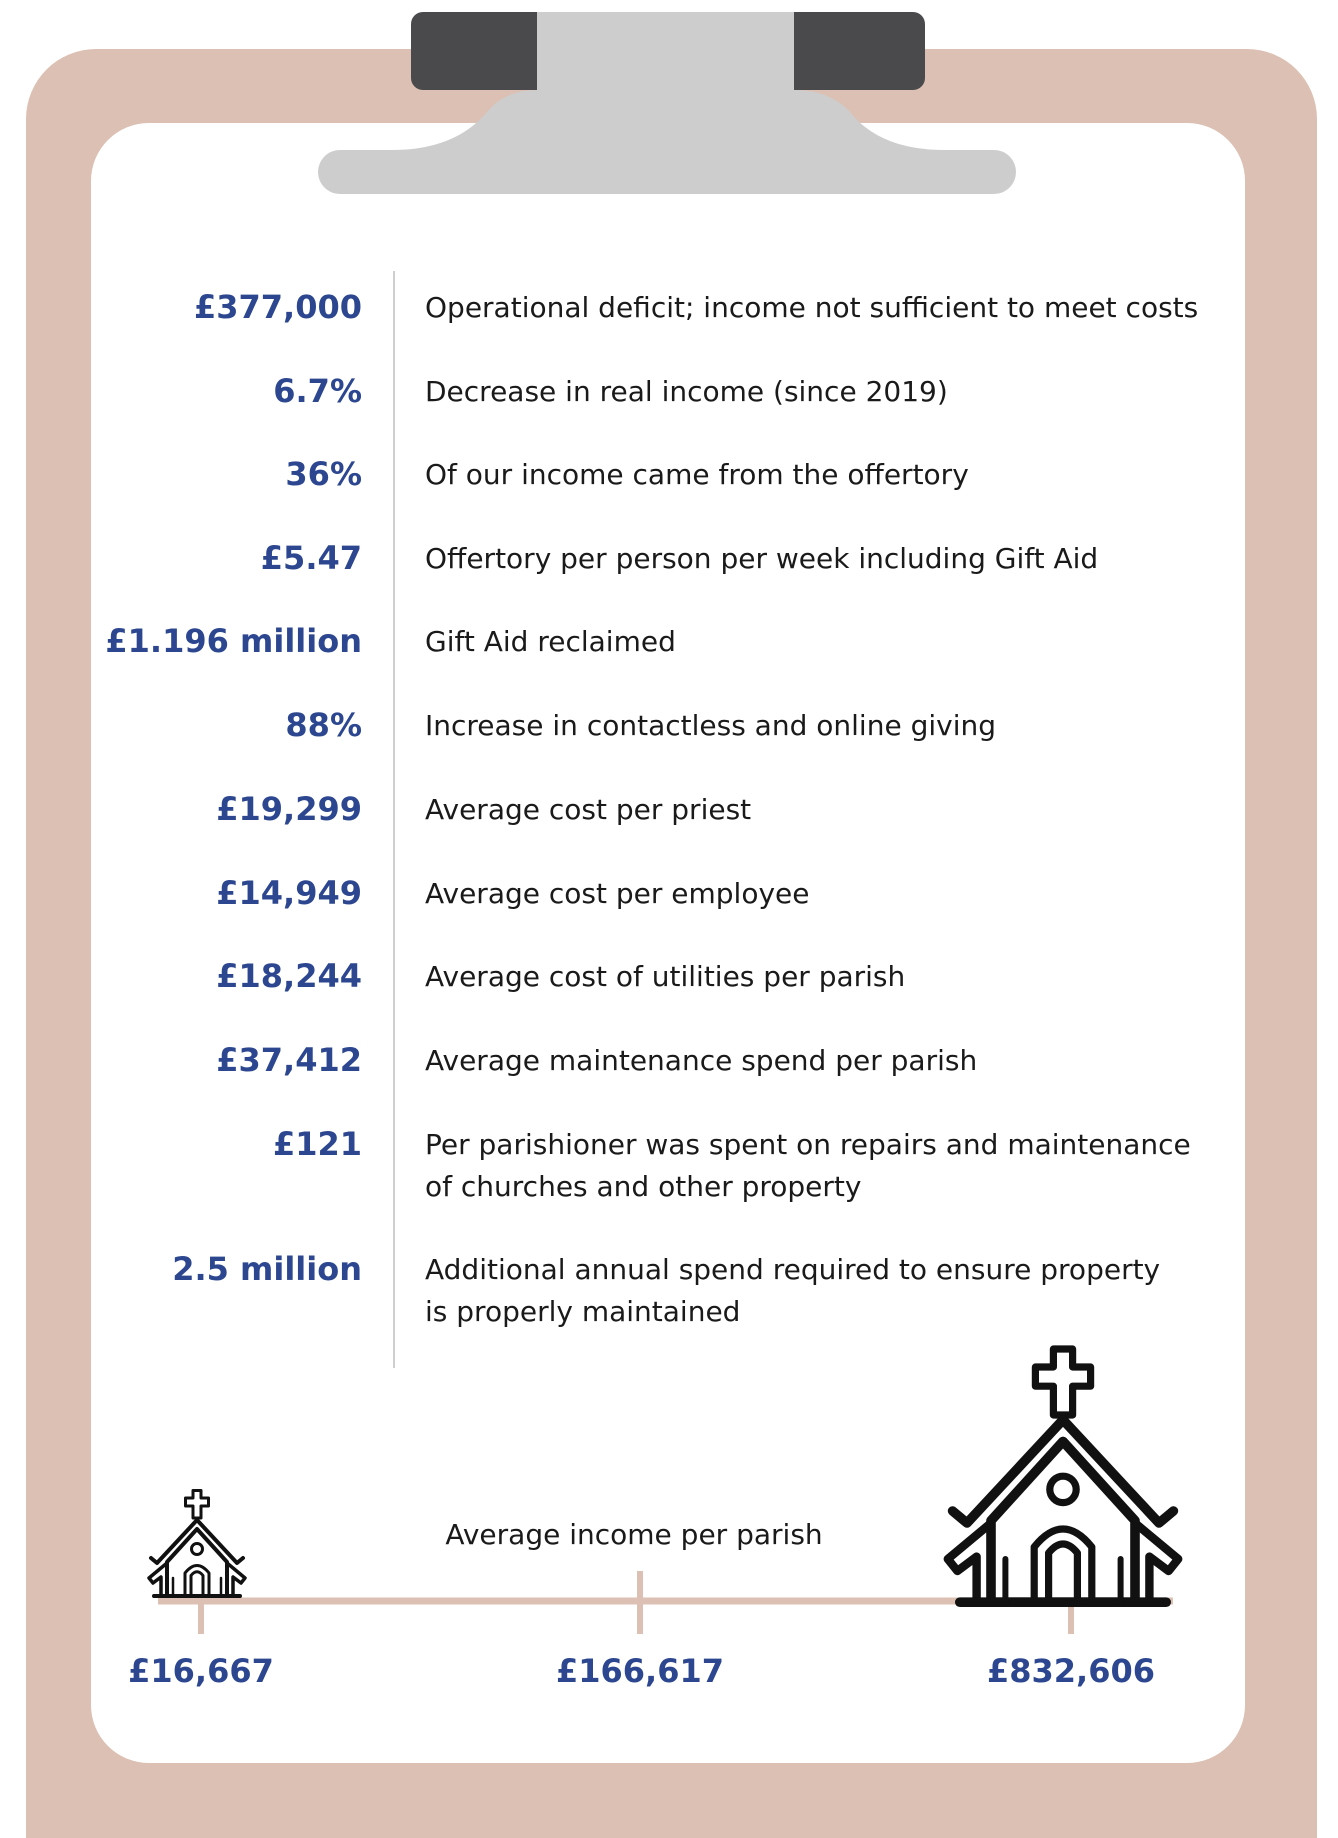  Describe the element at coordinates (582, 1311) in the screenshot. I see `stat-label: is properly maintained` at that location.